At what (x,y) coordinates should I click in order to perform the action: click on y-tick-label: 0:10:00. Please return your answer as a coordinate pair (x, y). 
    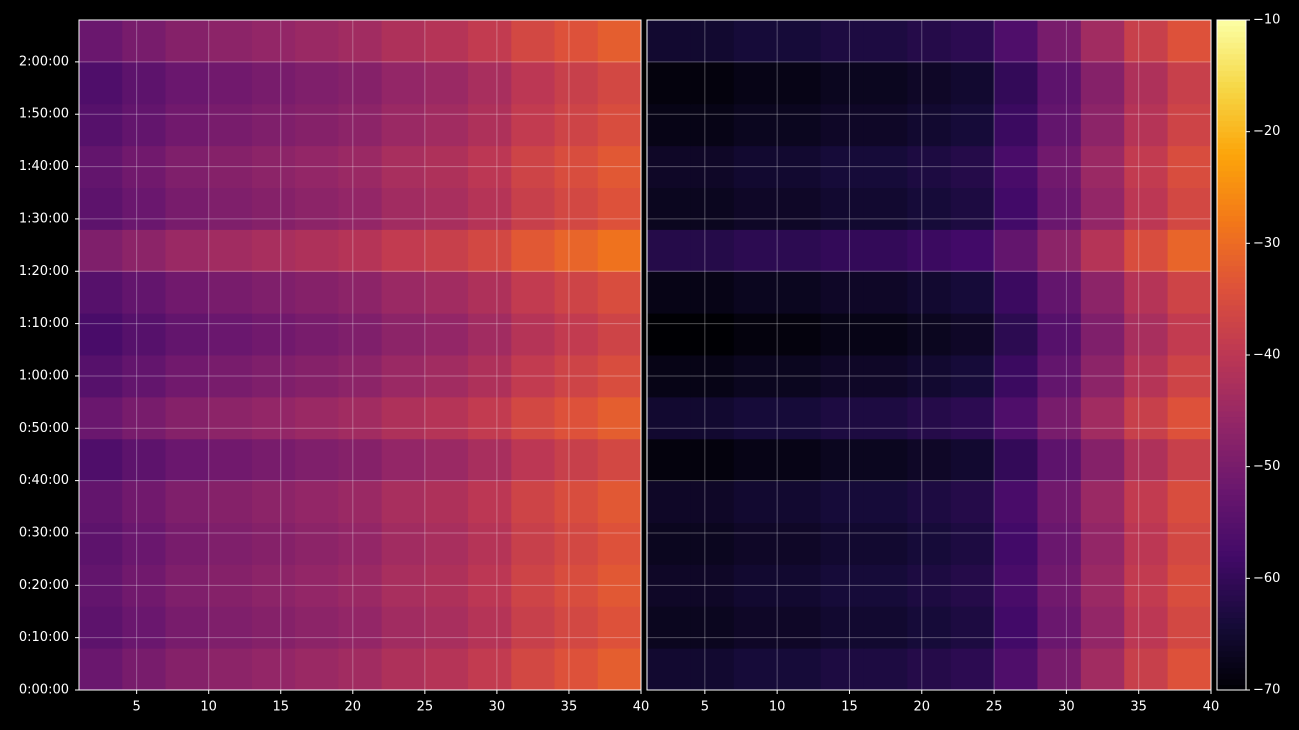
    Looking at the image, I should click on (44, 637).